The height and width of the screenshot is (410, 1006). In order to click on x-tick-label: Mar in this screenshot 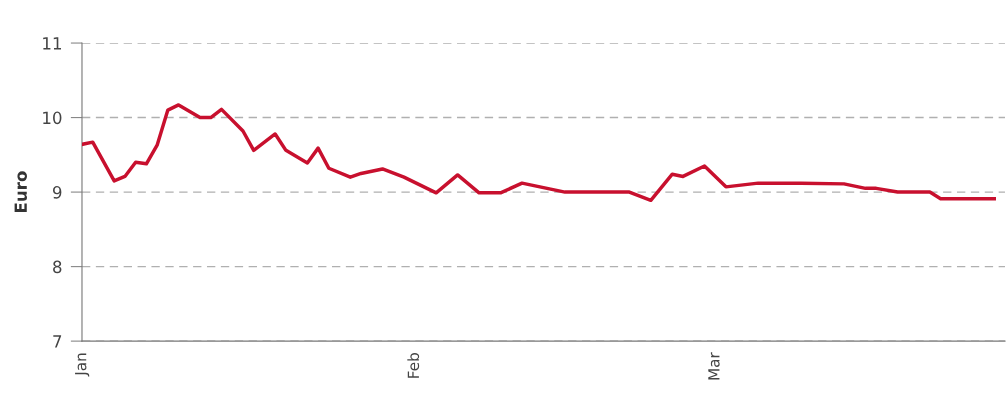, I will do `click(714, 366)`.